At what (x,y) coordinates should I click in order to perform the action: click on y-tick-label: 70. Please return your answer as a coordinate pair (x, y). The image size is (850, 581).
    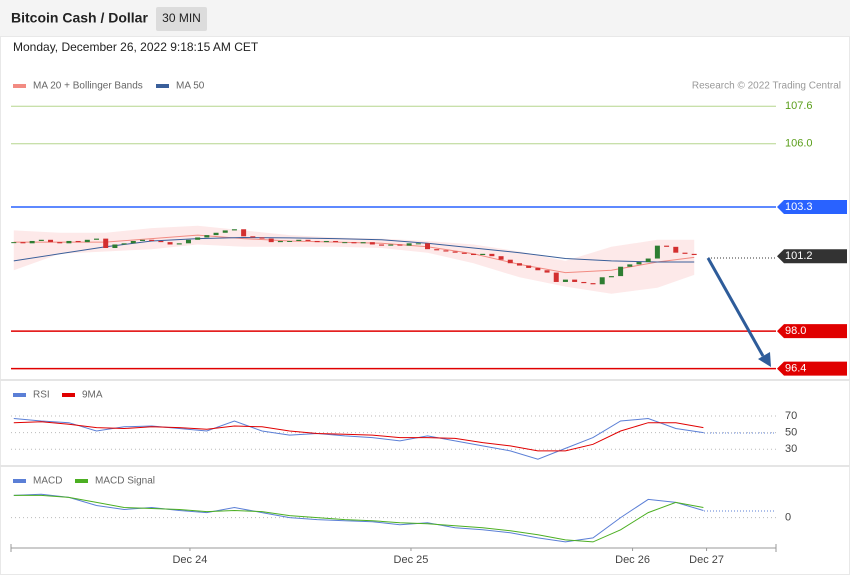
    Looking at the image, I should click on (791, 416).